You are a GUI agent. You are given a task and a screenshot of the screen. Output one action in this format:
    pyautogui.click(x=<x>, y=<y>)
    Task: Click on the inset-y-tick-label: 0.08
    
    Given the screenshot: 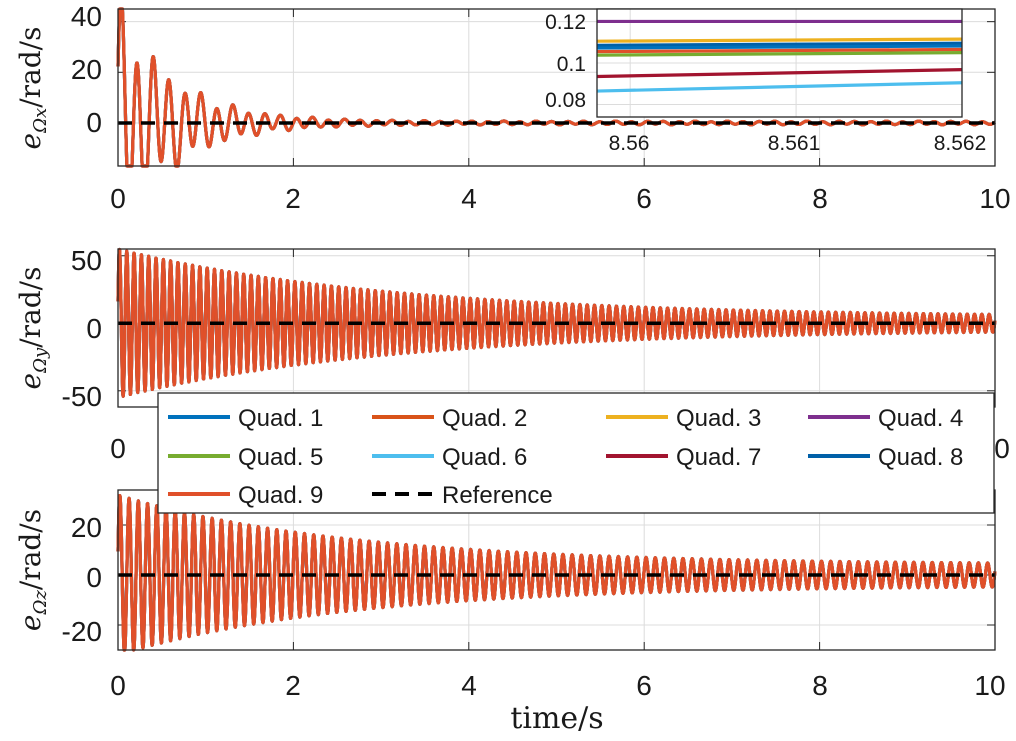 What is the action you would take?
    pyautogui.click(x=565, y=100)
    